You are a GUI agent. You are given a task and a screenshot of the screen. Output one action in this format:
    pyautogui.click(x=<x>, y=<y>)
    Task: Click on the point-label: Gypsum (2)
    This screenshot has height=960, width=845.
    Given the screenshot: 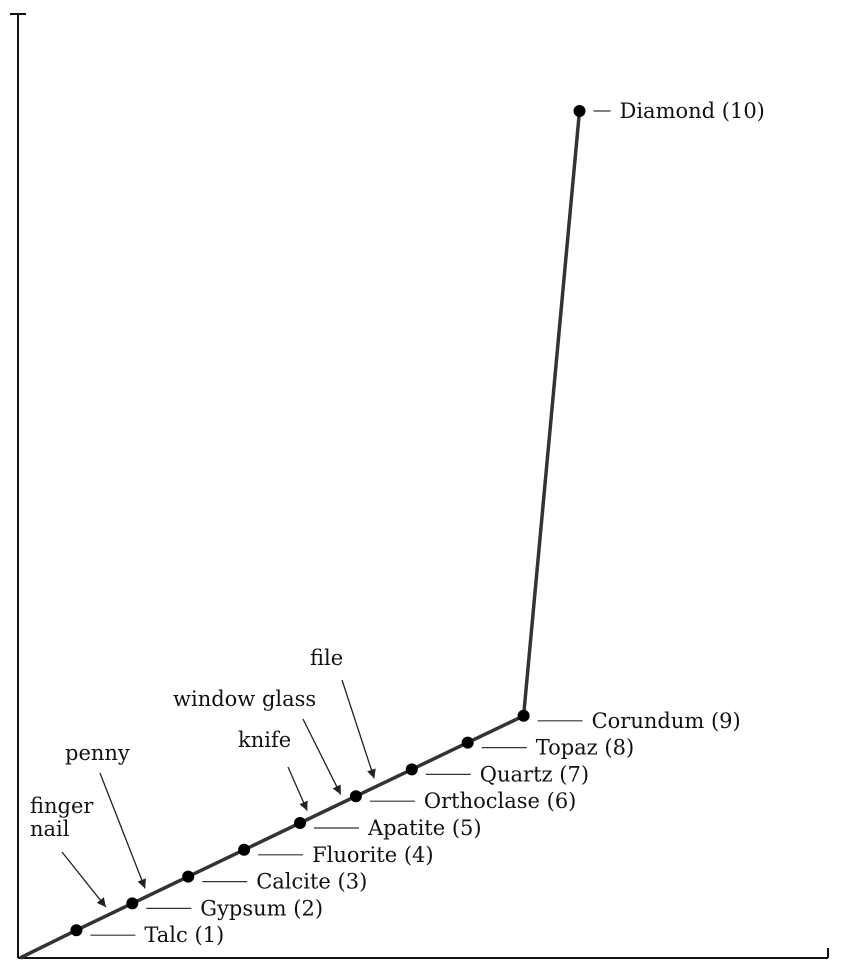 What is the action you would take?
    pyautogui.click(x=261, y=908)
    